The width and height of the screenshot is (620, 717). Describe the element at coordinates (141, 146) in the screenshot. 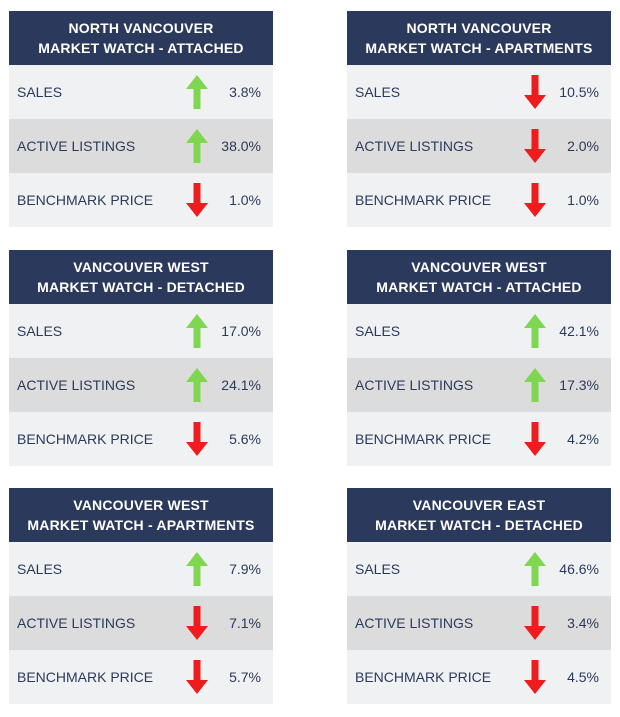

I see `row-active-listings: ACTIVE LISTINGS 38.0%` at that location.